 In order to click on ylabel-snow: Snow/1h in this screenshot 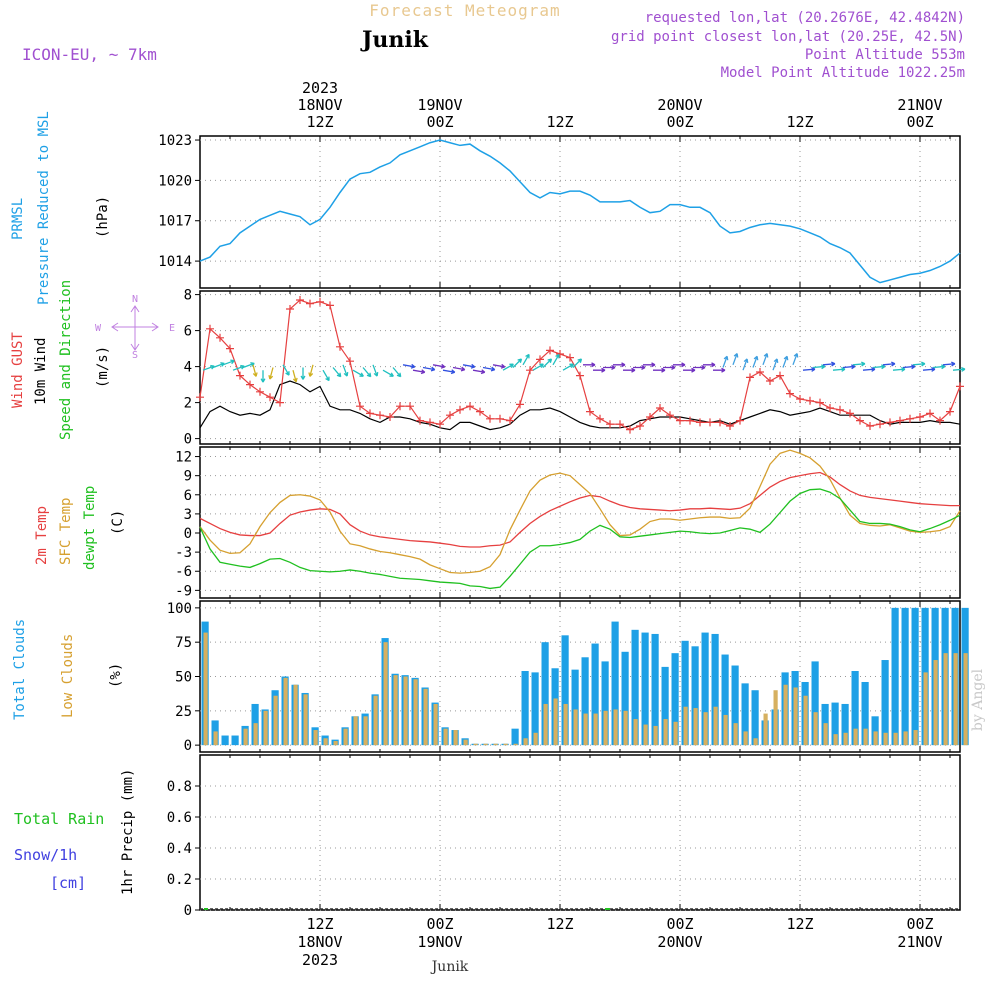, I will do `click(45, 855)`.